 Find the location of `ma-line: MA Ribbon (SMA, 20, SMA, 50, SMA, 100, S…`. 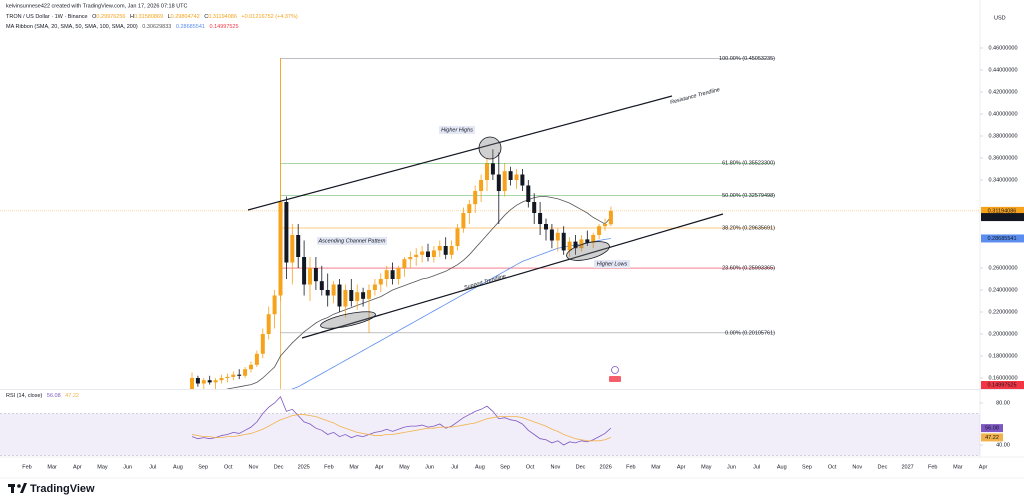

ma-line: MA Ribbon (SMA, 20, SMA, 50, SMA, 100, S… is located at coordinates (122, 27).